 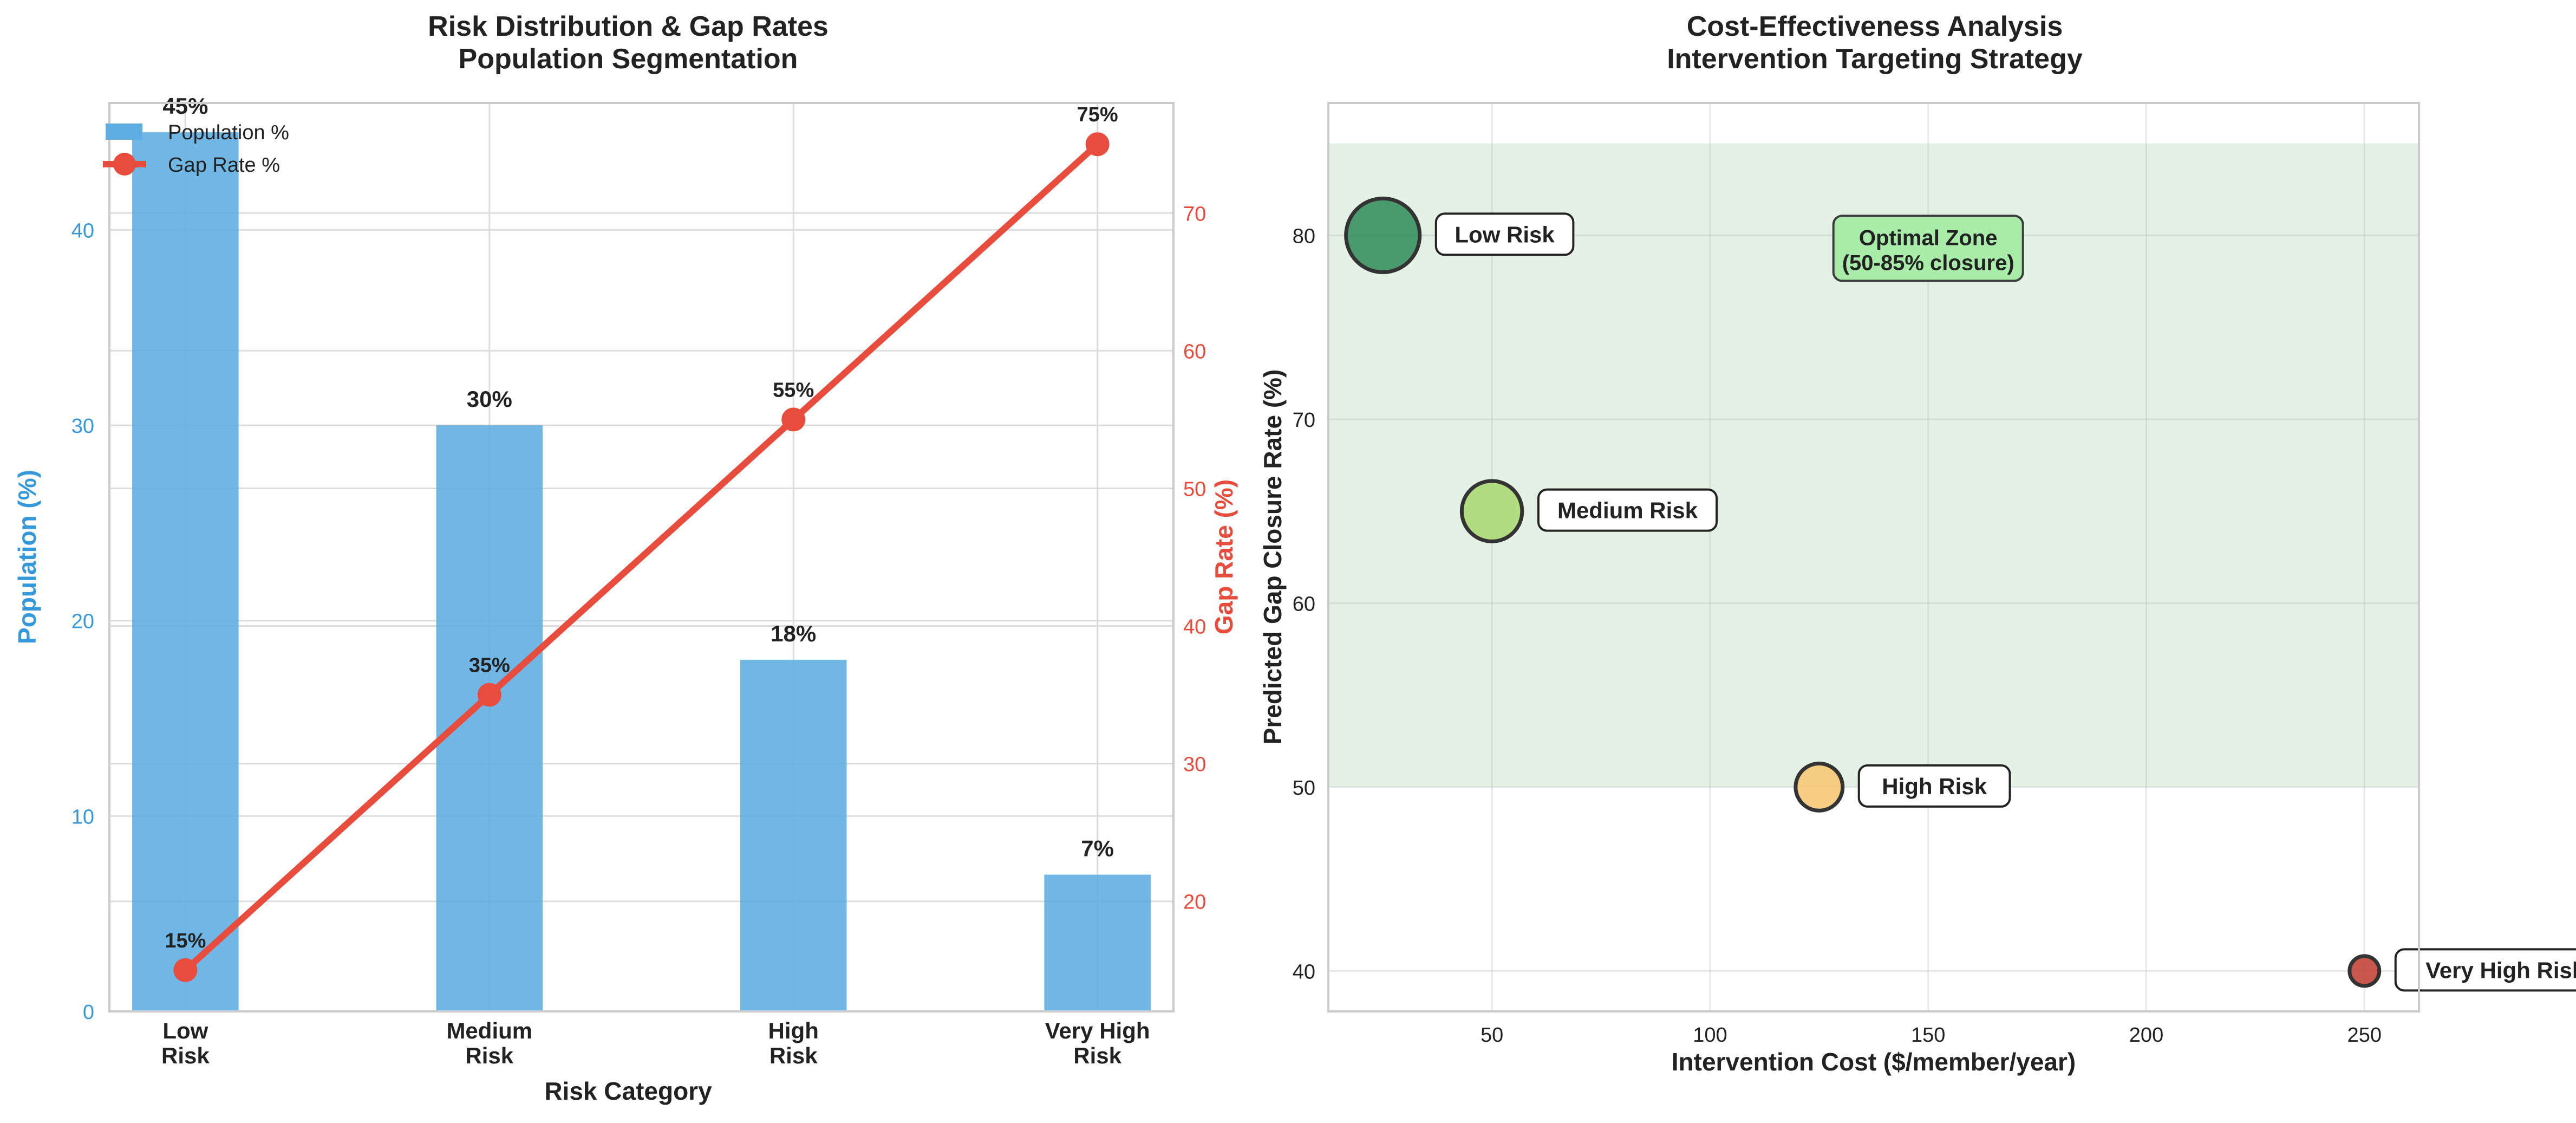 I want to click on left-y-tick-label: 0, so click(x=88, y=1012).